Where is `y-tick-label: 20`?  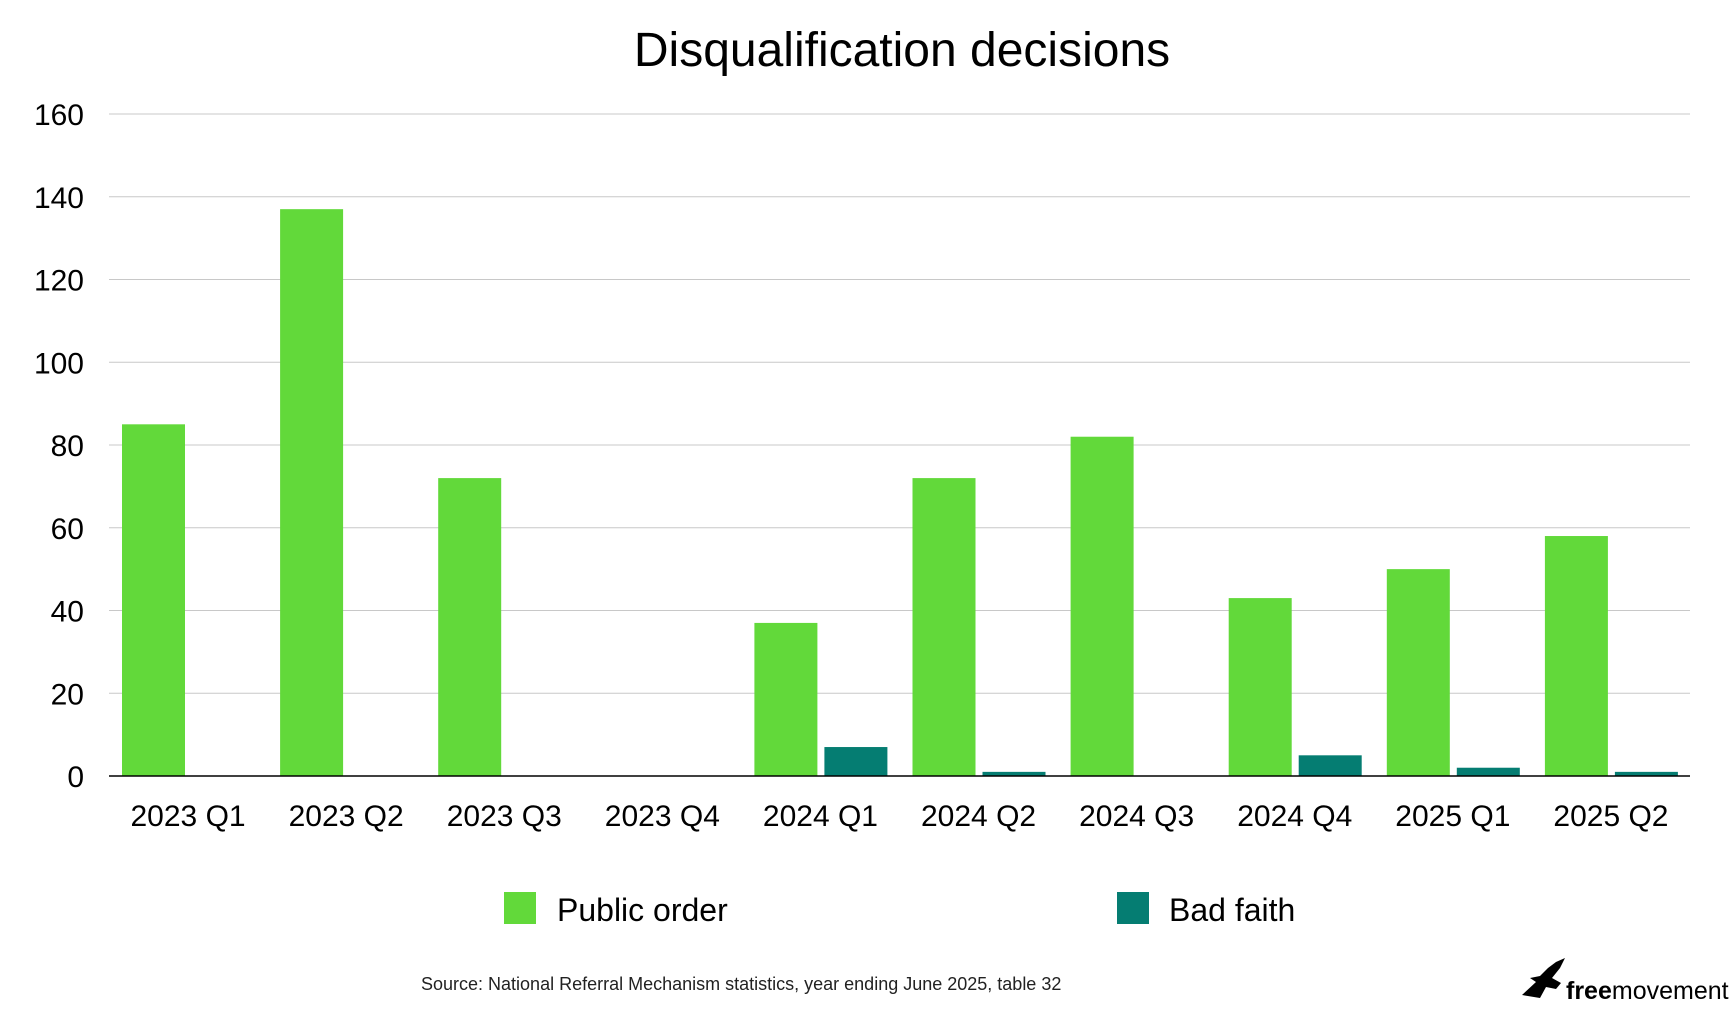
y-tick-label: 20 is located at coordinates (67, 694).